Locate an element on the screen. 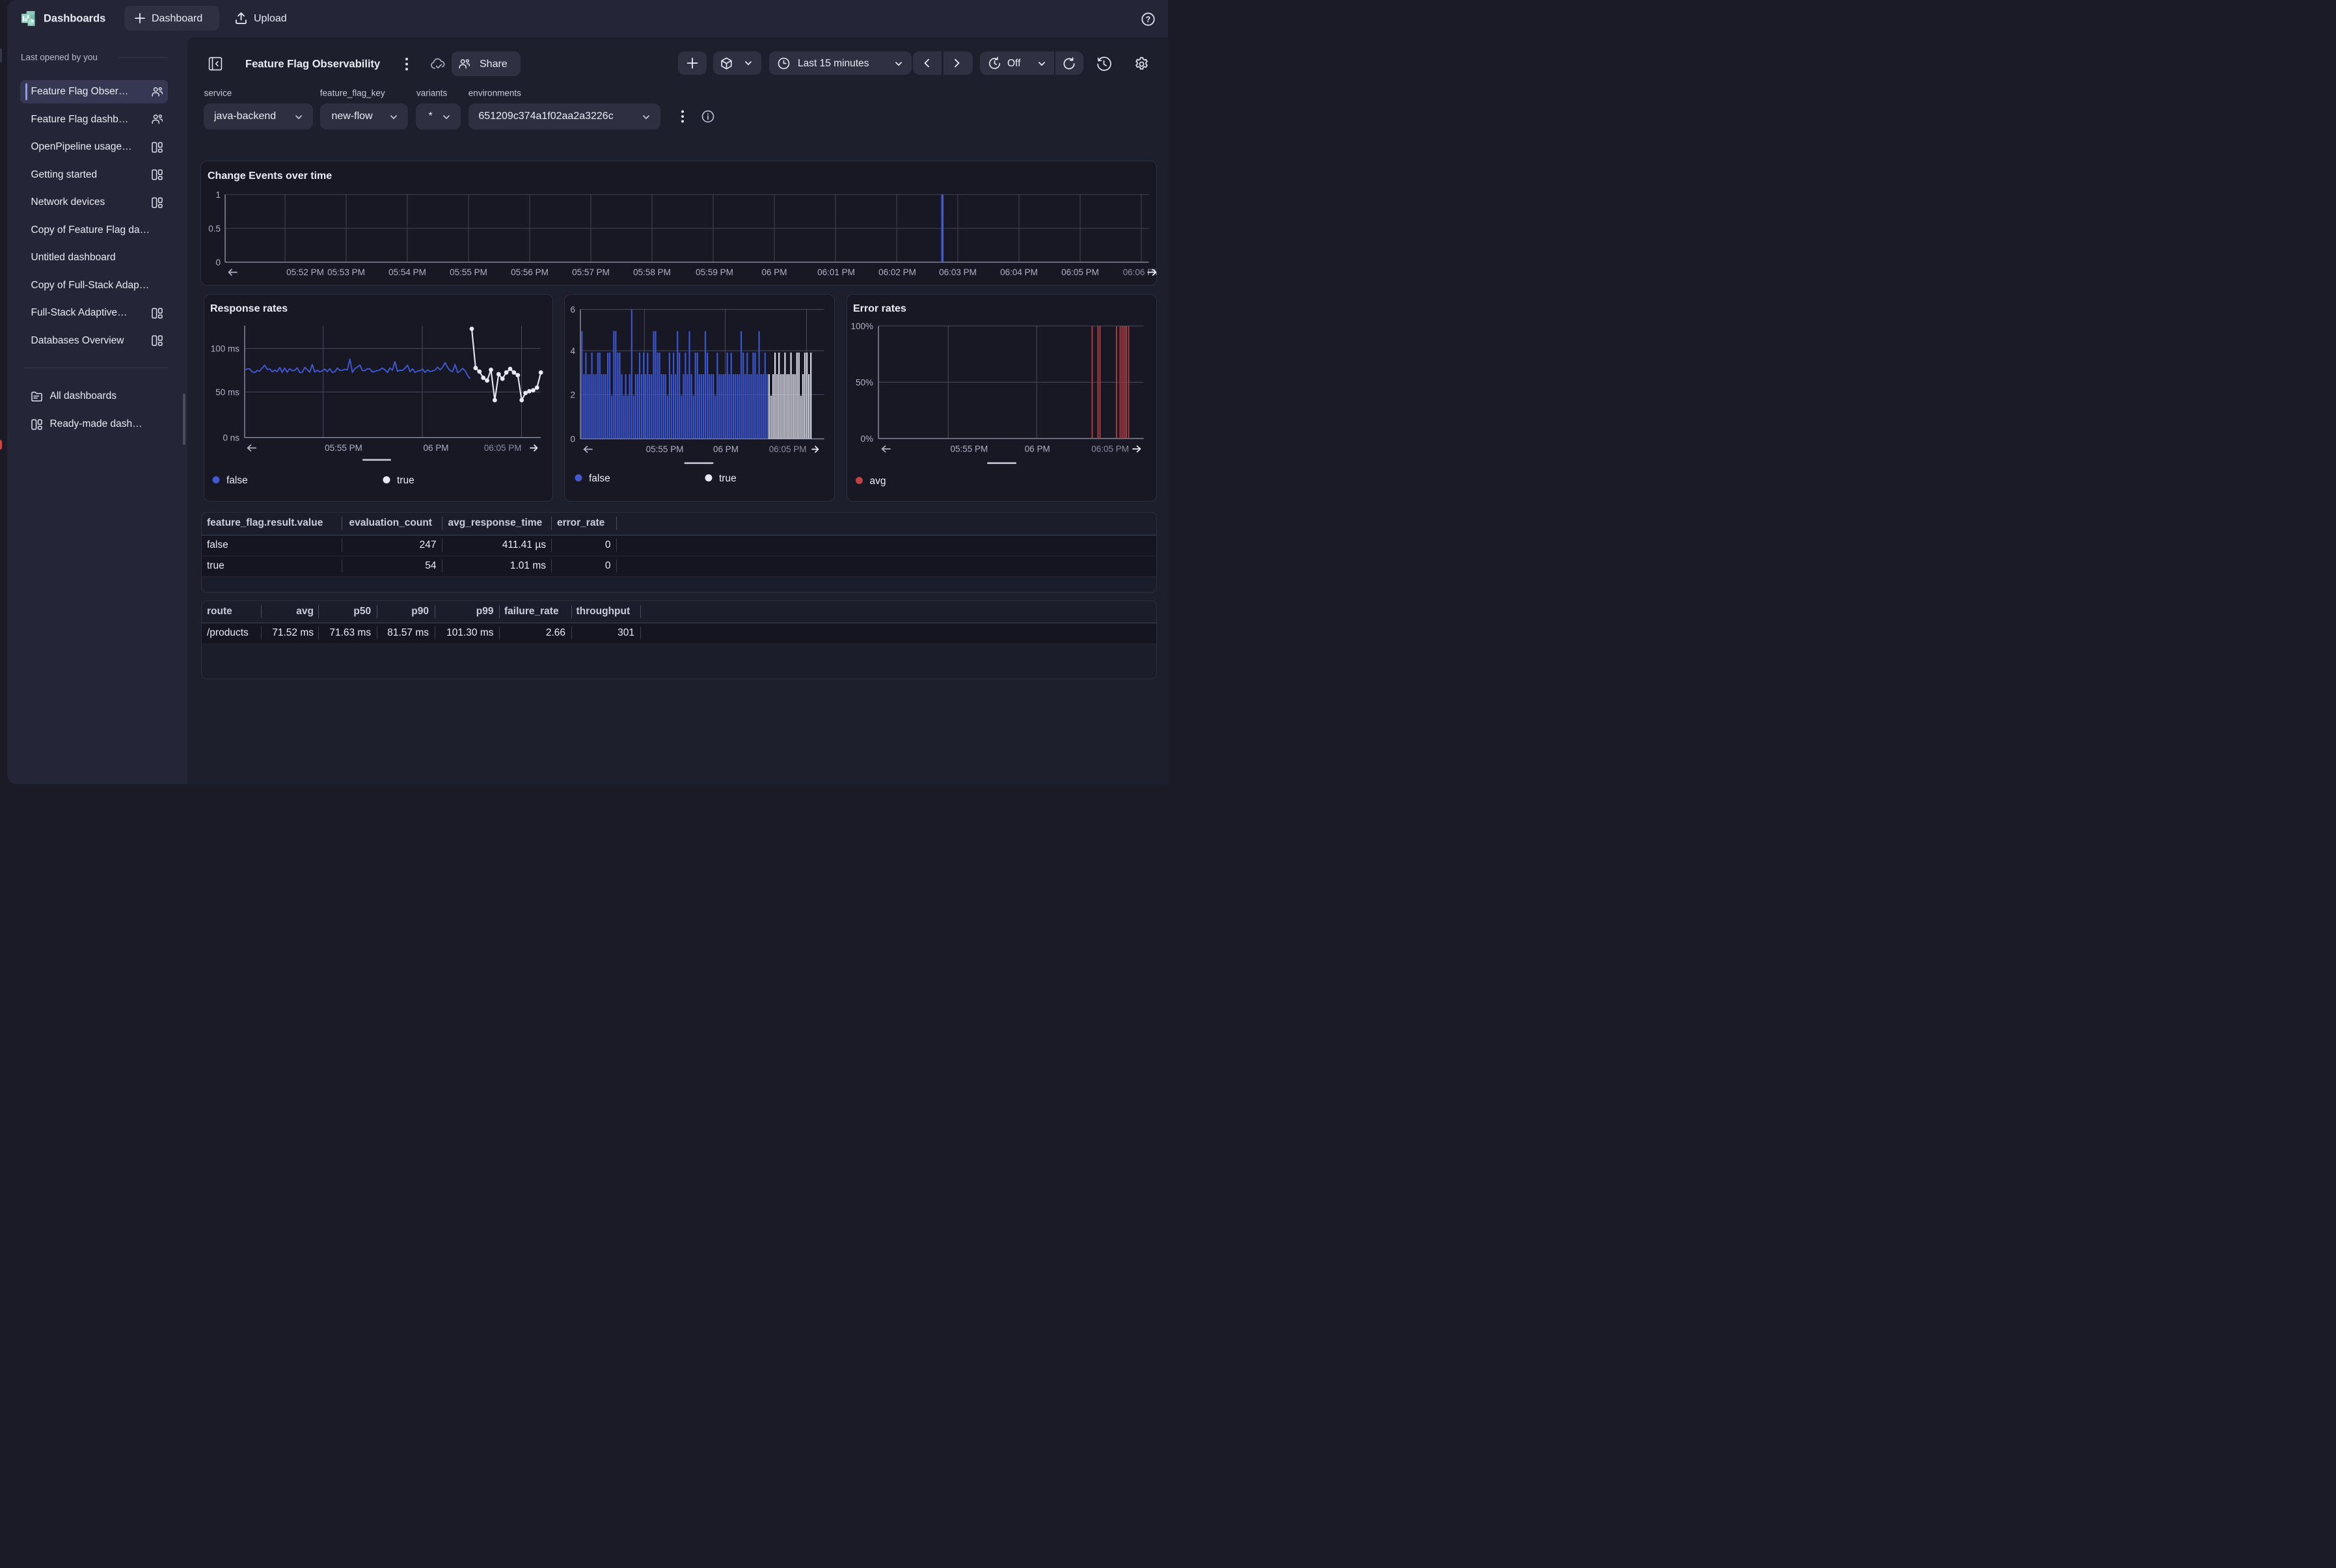 The width and height of the screenshot is (2336, 1568). svg-text: 05:52 PM is located at coordinates (305, 272).